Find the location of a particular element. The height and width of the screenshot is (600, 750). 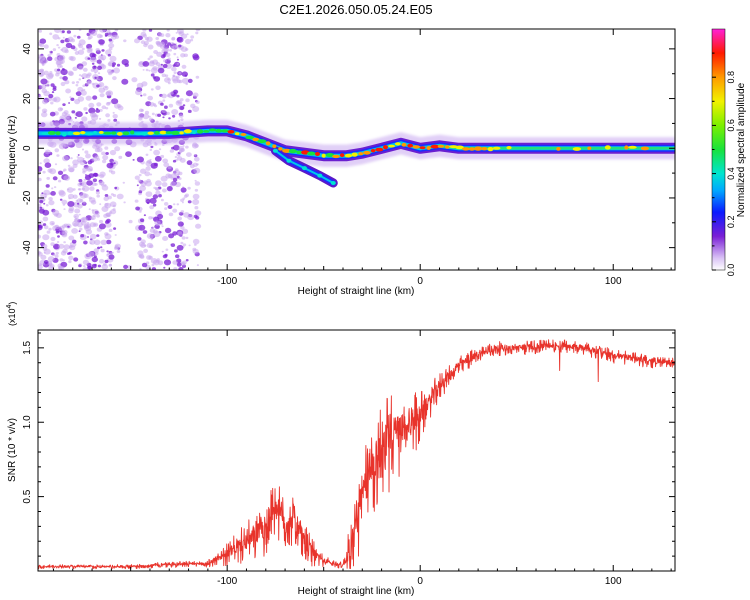

x-tick-label: 0 is located at coordinates (420, 281).